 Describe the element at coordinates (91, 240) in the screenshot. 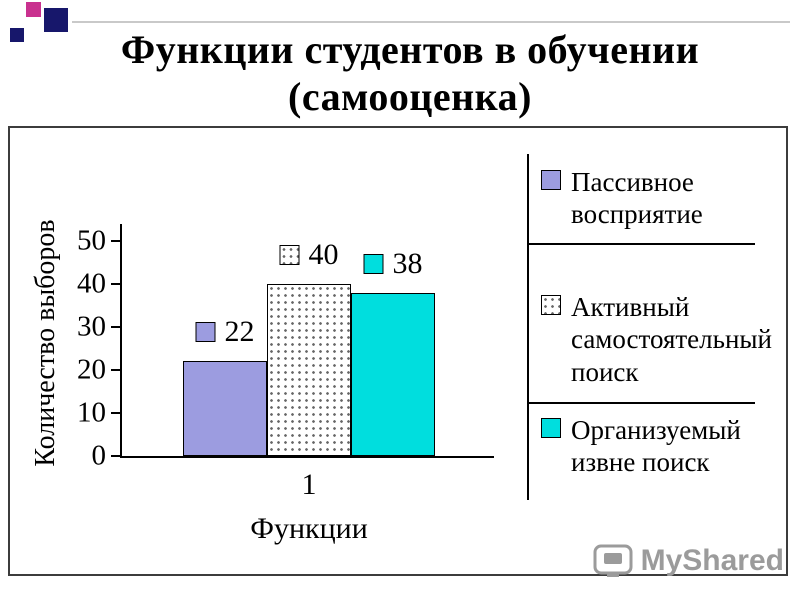

I see `y-tick-label: 50` at that location.